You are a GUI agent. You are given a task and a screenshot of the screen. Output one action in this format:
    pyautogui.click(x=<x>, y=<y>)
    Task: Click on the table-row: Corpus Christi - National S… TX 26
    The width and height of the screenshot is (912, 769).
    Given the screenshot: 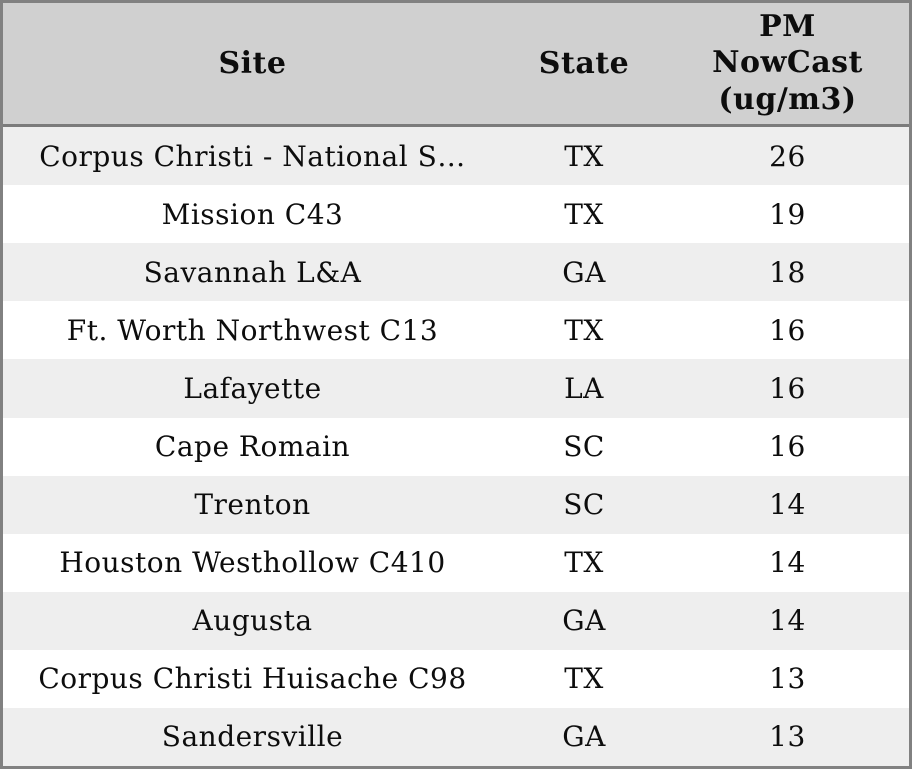 What is the action you would take?
    pyautogui.click(x=456, y=155)
    